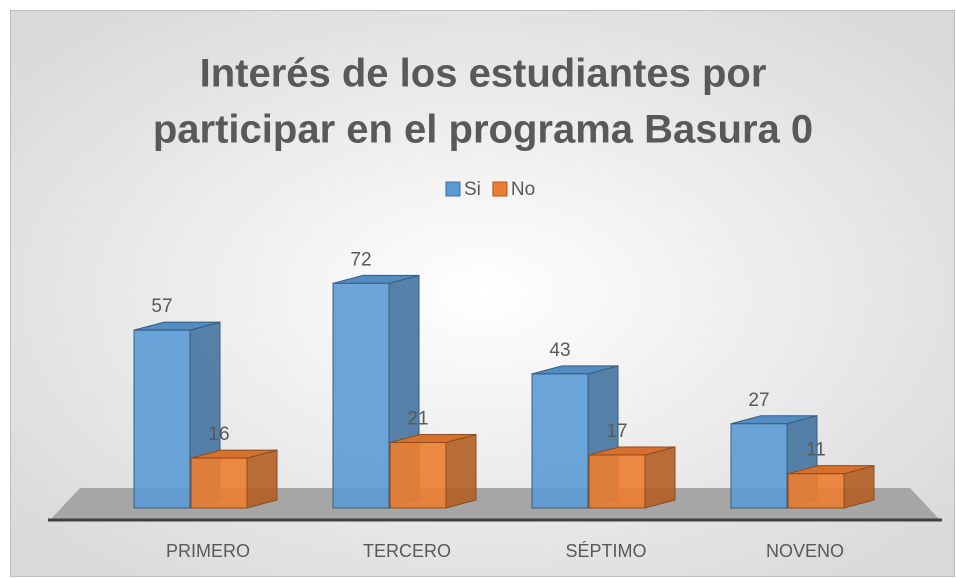 The height and width of the screenshot is (578, 956). Describe the element at coordinates (523, 189) in the screenshot. I see `legend-label: No` at that location.